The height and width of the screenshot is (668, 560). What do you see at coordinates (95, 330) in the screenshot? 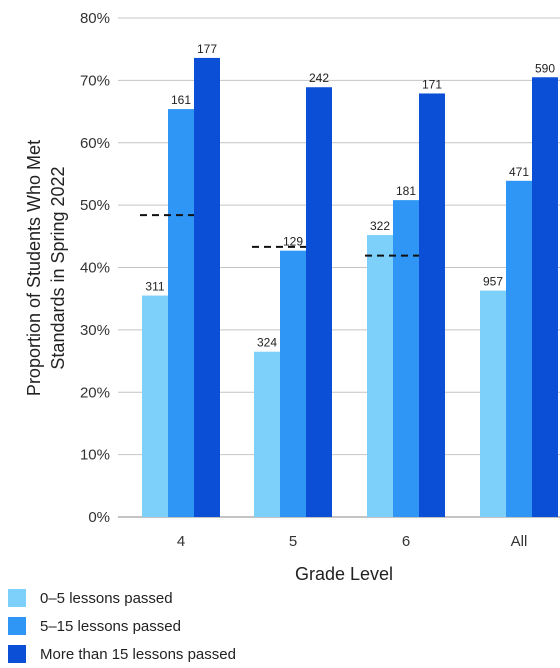
I see `y-tick-label: 30%` at bounding box center [95, 330].